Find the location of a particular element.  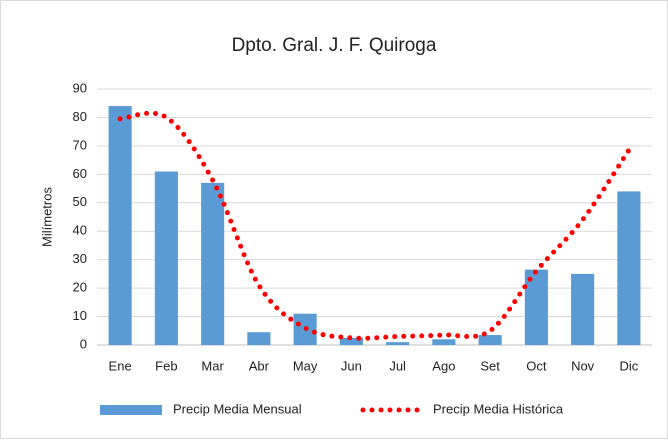

x-tick-label: Set is located at coordinates (490, 365).